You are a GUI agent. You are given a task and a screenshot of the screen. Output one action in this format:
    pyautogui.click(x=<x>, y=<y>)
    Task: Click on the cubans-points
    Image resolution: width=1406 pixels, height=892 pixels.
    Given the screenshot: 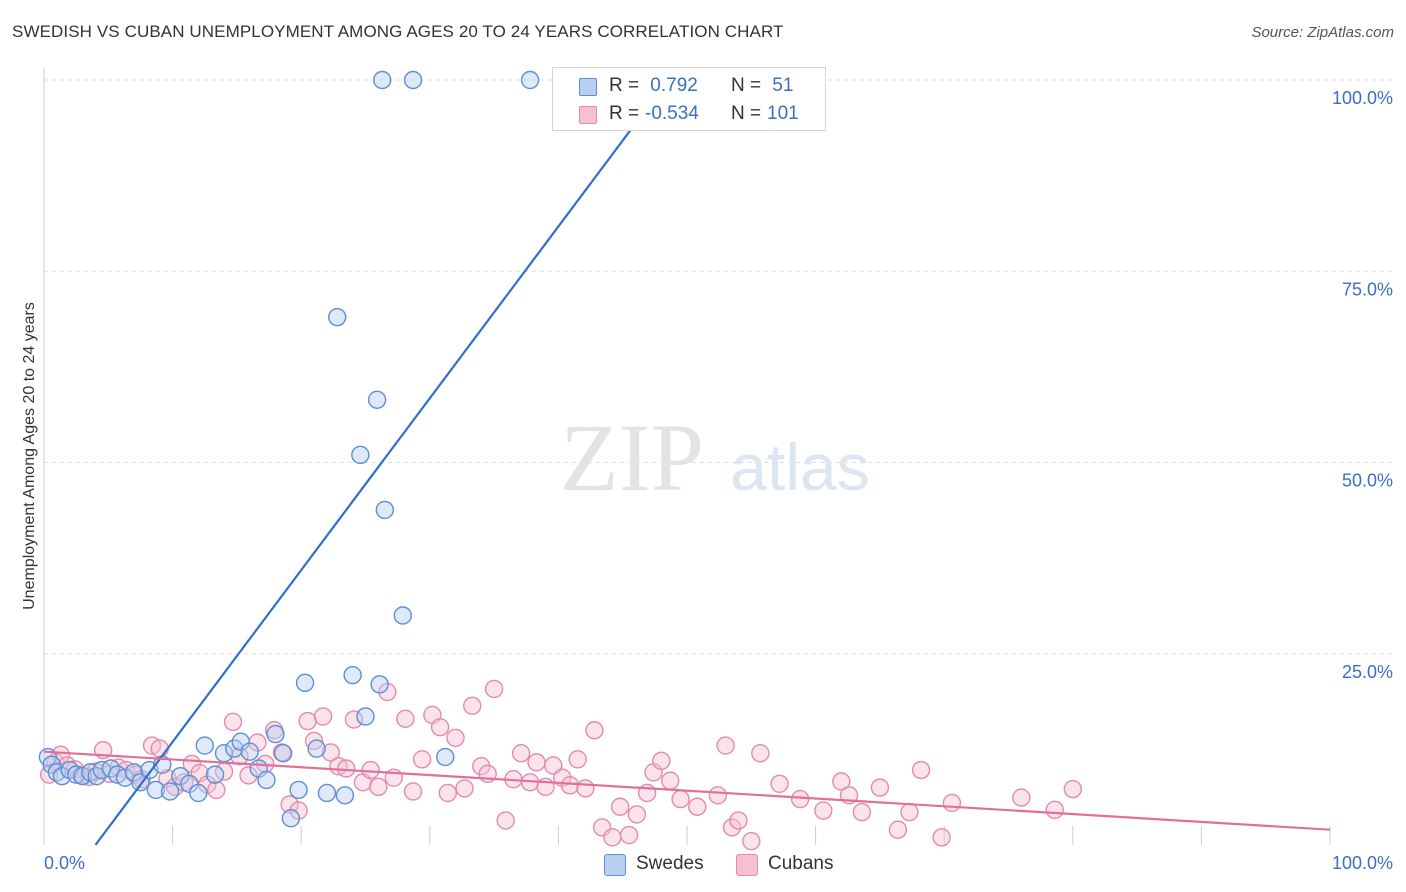 What is the action you would take?
    pyautogui.click(x=561, y=765)
    